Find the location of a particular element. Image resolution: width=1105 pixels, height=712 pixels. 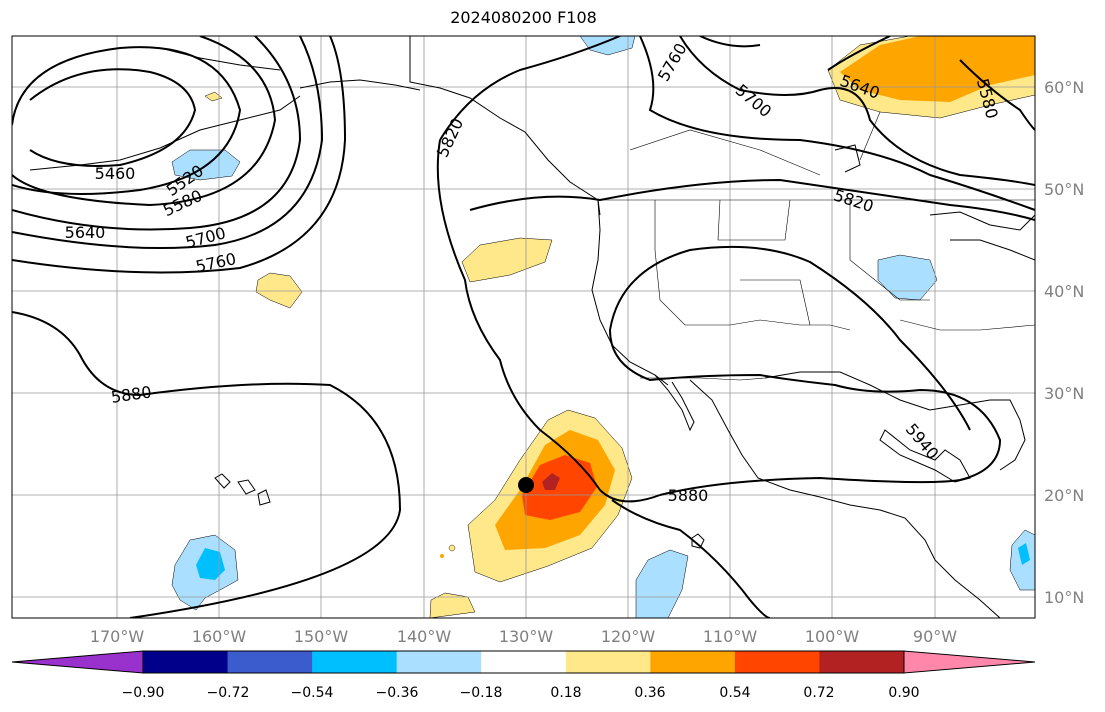

colorbar-tick-label: 0.18 is located at coordinates (565, 693).